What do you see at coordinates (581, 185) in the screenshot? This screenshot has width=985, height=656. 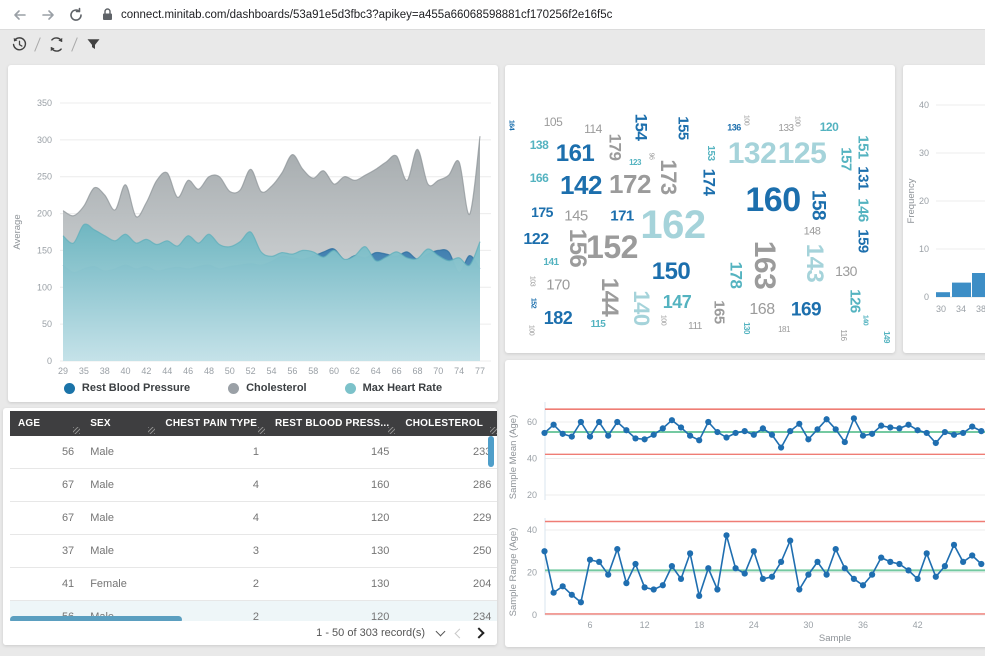 I see `wordcloud-word: 142` at bounding box center [581, 185].